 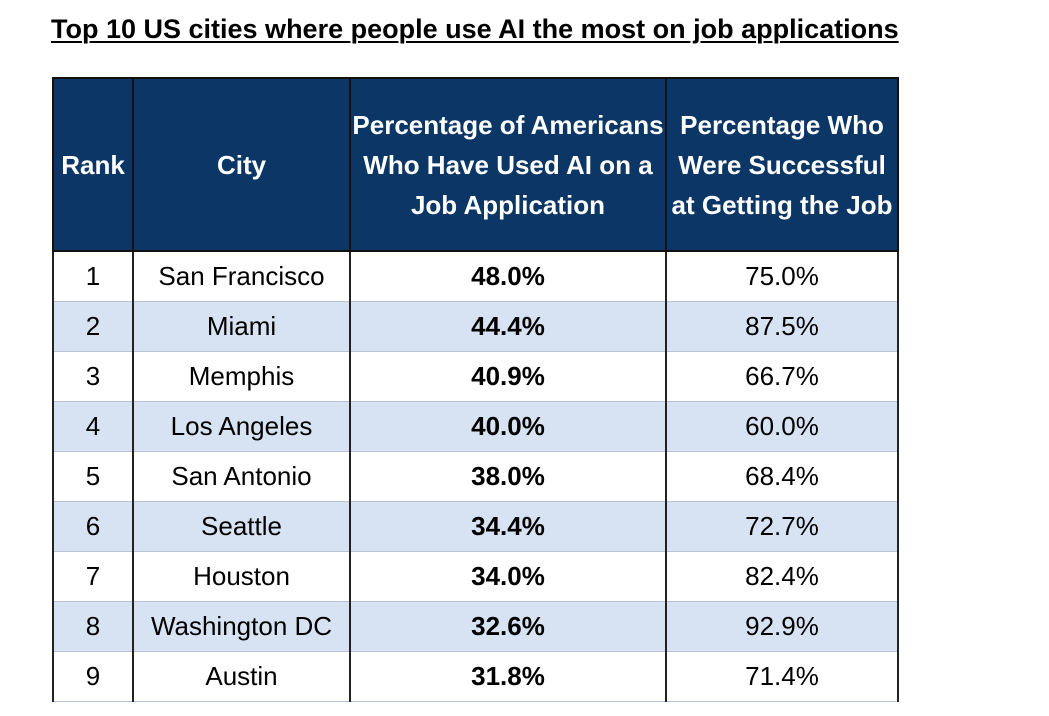 What do you see at coordinates (93, 164) in the screenshot?
I see `header-rank: Rank` at bounding box center [93, 164].